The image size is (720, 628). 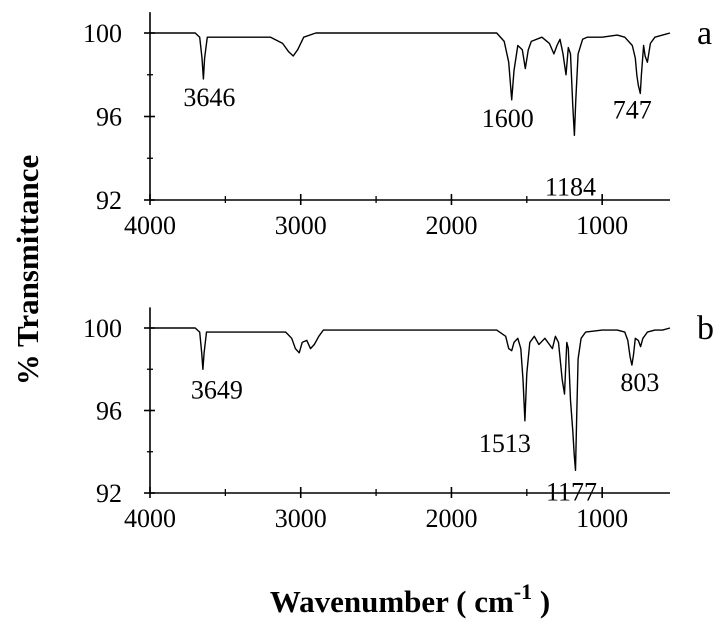 What do you see at coordinates (301, 225) in the screenshot?
I see `panel-a-x-tick-label: 3000` at bounding box center [301, 225].